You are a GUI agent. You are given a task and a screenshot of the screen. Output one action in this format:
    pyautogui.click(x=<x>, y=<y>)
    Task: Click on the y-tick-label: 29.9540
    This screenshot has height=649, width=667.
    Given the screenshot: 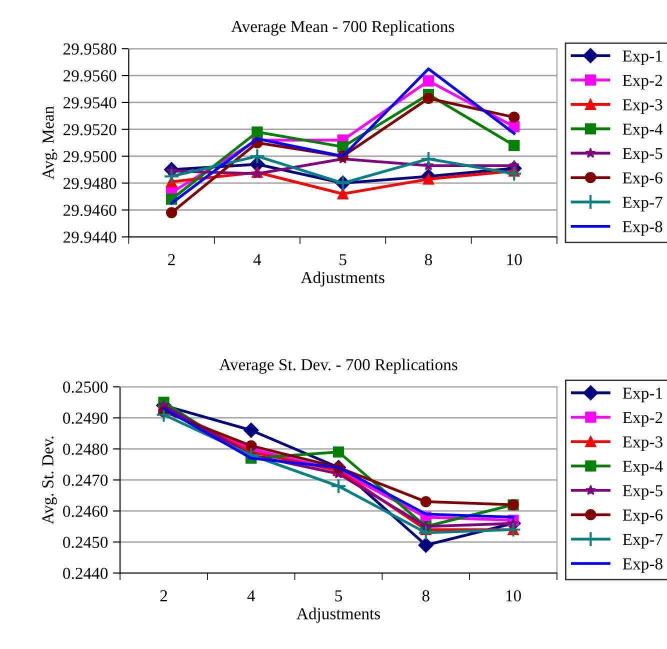 What is the action you would take?
    pyautogui.click(x=89, y=102)
    